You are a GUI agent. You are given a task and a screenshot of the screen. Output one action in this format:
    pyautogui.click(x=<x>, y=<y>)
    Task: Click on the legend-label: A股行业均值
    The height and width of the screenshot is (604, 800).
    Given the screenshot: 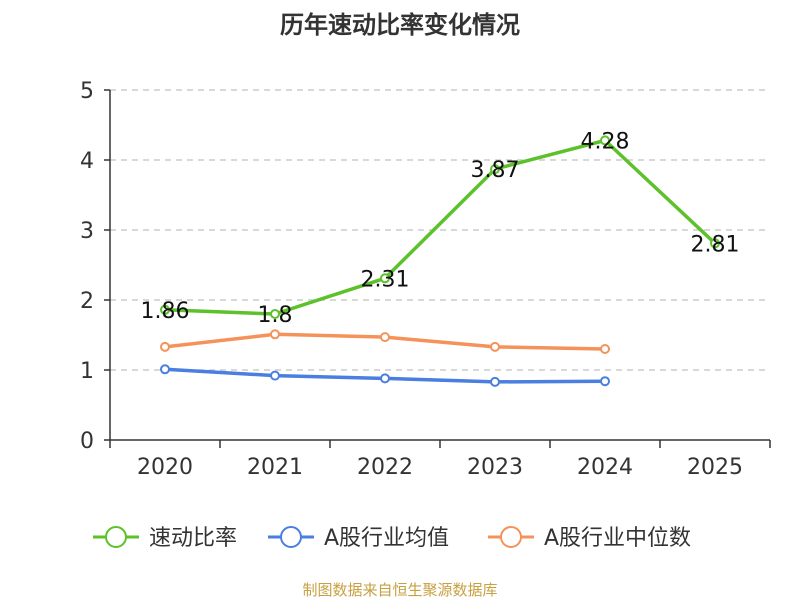 What is the action you would take?
    pyautogui.click(x=386, y=538)
    